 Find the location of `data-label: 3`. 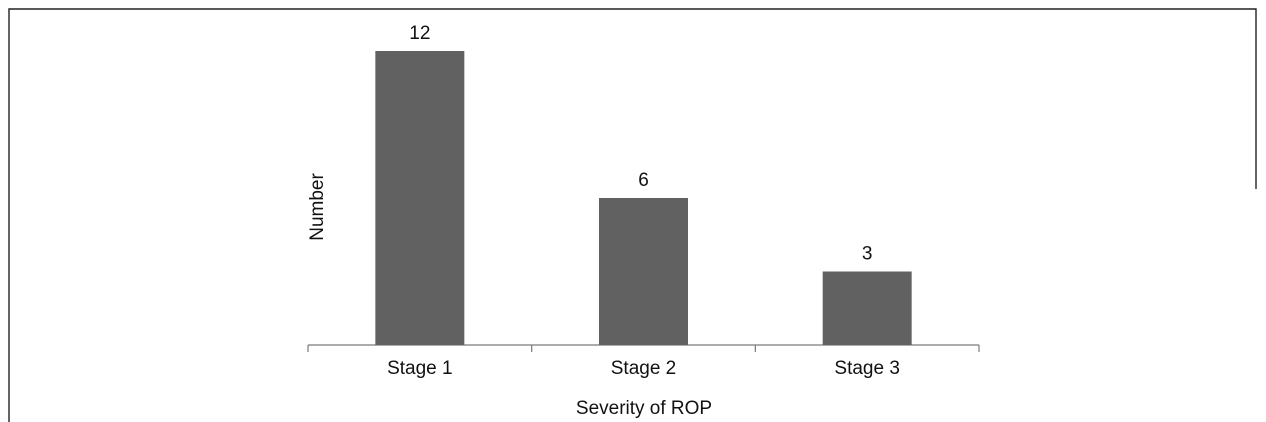

data-label: 3 is located at coordinates (867, 254).